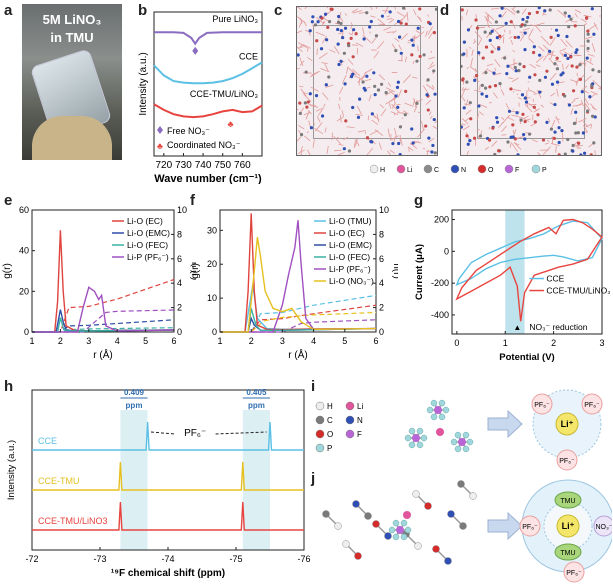 The height and width of the screenshot is (585, 613). I want to click on md-legend-label-O: O, so click(491, 170).